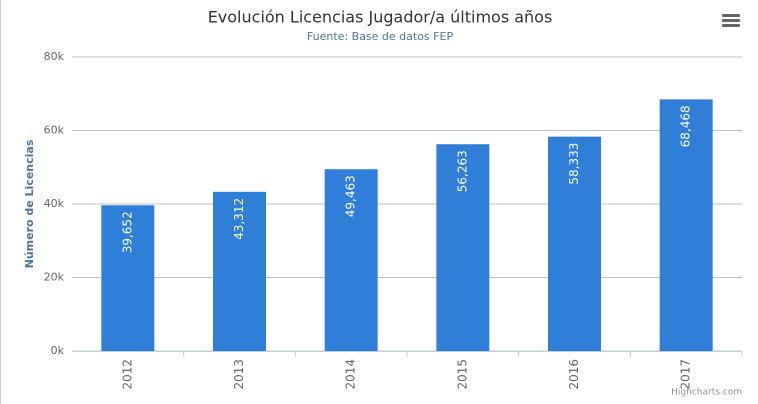 The width and height of the screenshot is (758, 404). What do you see at coordinates (380, 36) in the screenshot?
I see `chart-subtitle: Fuente: Base de datos FEP` at bounding box center [380, 36].